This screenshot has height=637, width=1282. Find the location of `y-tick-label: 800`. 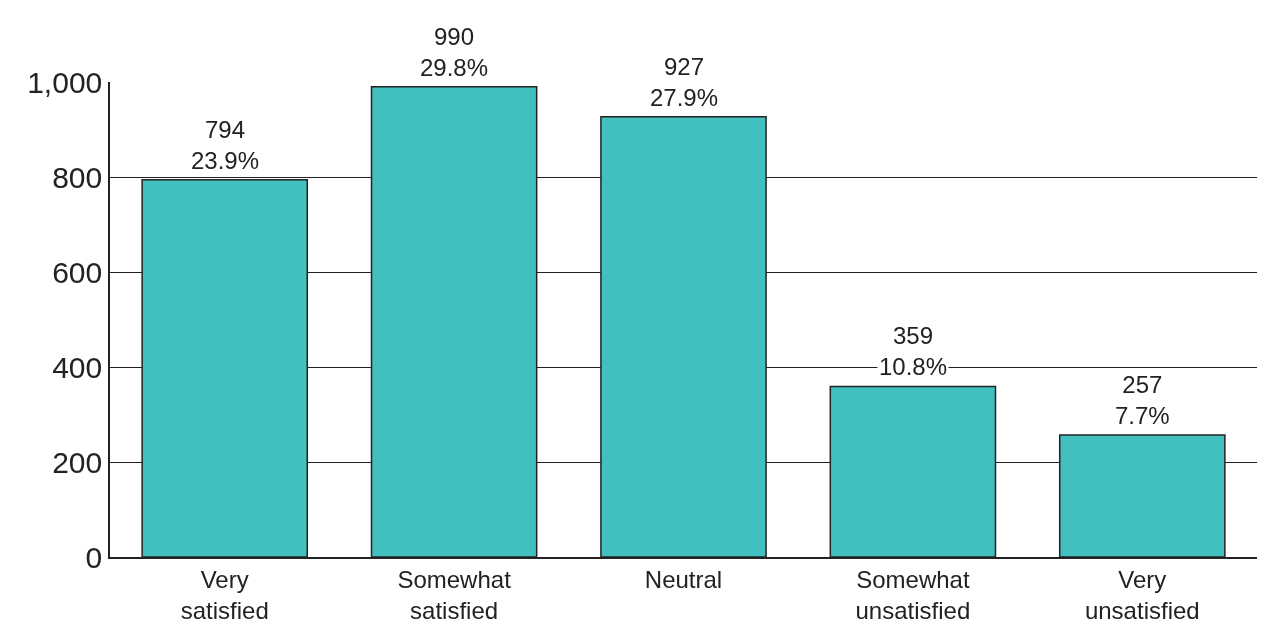

y-tick-label: 800 is located at coordinates (77, 177).